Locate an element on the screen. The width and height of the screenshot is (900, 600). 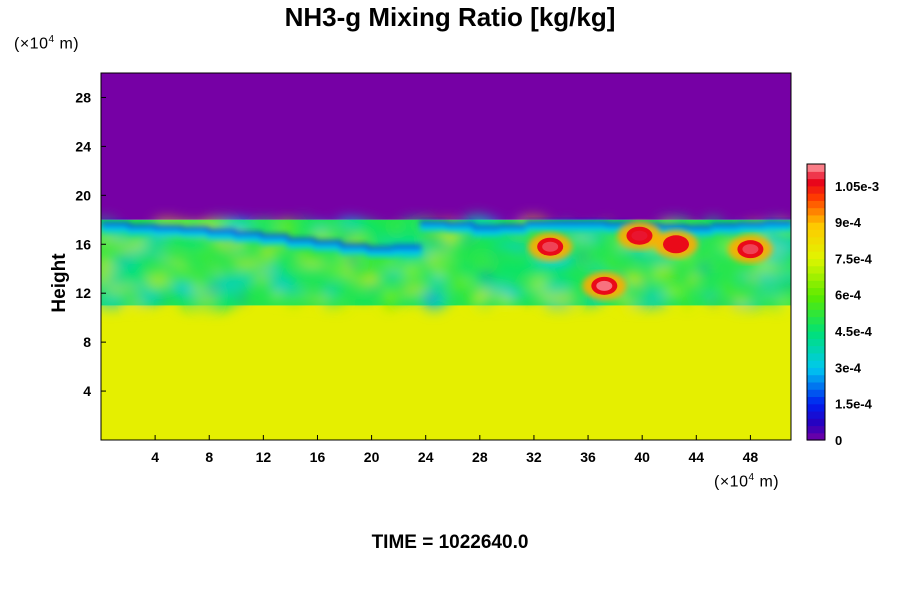
colorbar-label-7: 1.05e-3 is located at coordinates (857, 186).